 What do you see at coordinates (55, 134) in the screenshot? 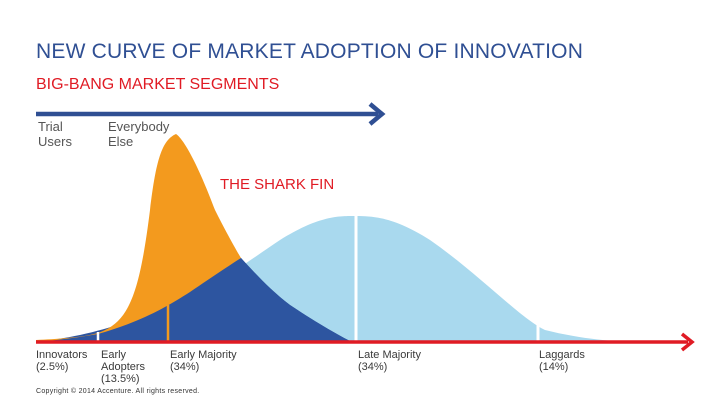
I see `segment-label-trial-users: Trial Users` at bounding box center [55, 134].